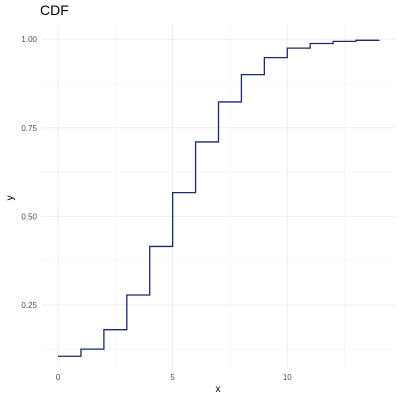  Describe the element at coordinates (58, 377) in the screenshot. I see `x-tick-label: 0` at that location.